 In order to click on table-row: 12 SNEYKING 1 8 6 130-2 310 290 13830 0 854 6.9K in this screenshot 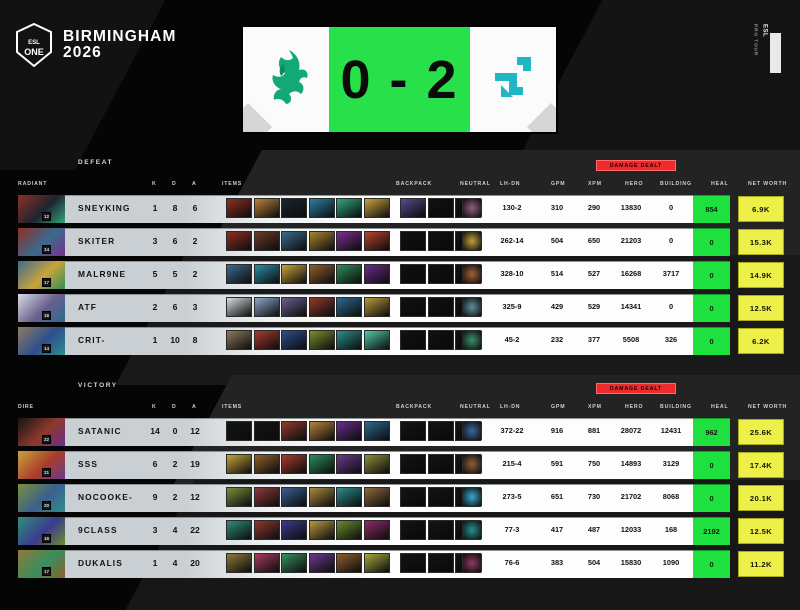, I will do `click(400, 209)`.